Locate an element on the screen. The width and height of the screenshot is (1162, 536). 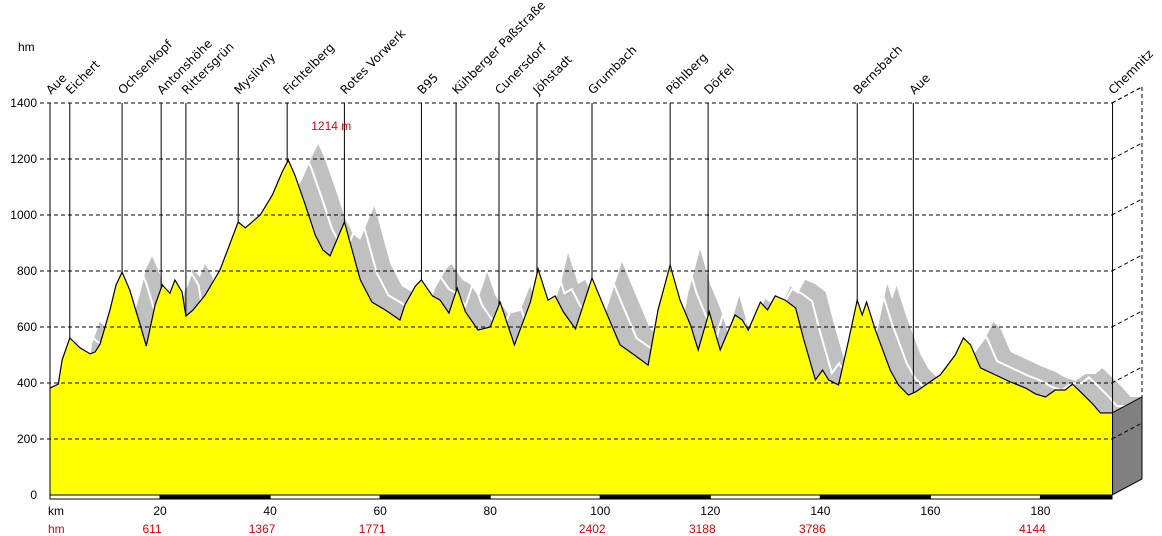
cumulative-climb-label: 2402 is located at coordinates (592, 529).